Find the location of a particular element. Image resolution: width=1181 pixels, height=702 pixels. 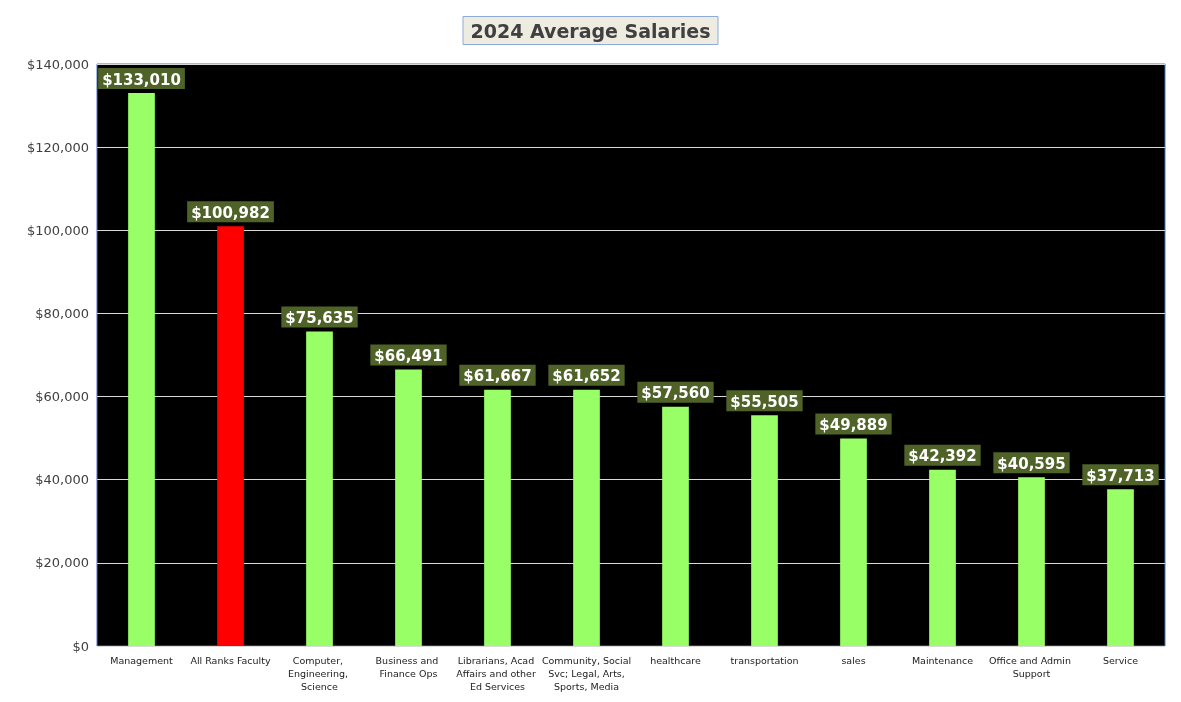

y-tick-label: $140,000 is located at coordinates (57, 64).